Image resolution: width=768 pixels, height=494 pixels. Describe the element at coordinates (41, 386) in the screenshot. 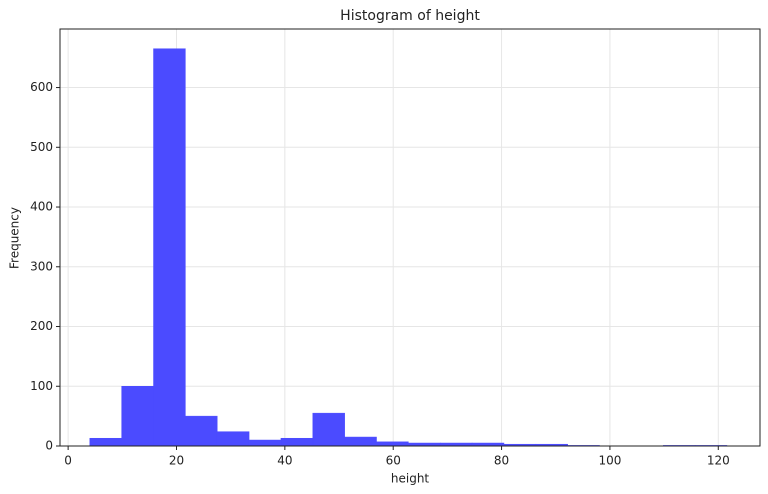

I see `y-tick-label: 100` at that location.